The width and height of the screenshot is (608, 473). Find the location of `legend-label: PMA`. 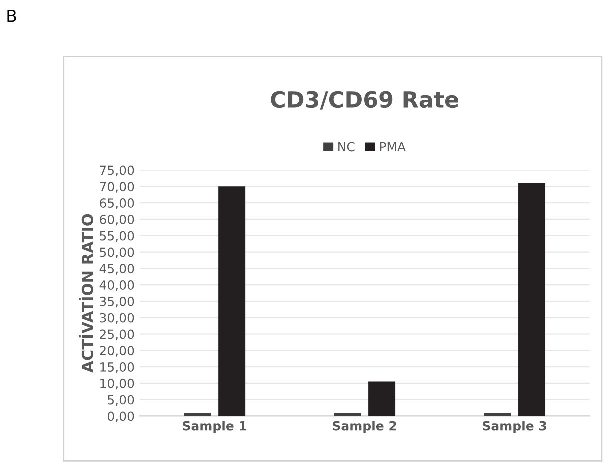

legend-label: PMA is located at coordinates (393, 147).